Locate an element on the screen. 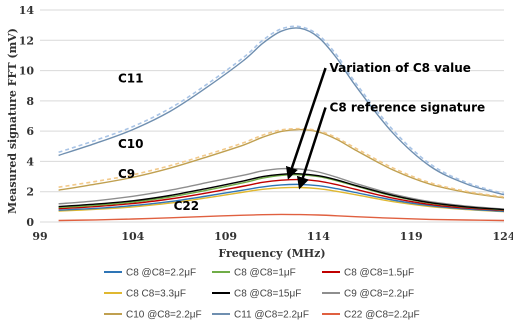 Image resolution: width=513 pixels, height=331 pixels. y-tick-label: 10 is located at coordinates (27, 71).